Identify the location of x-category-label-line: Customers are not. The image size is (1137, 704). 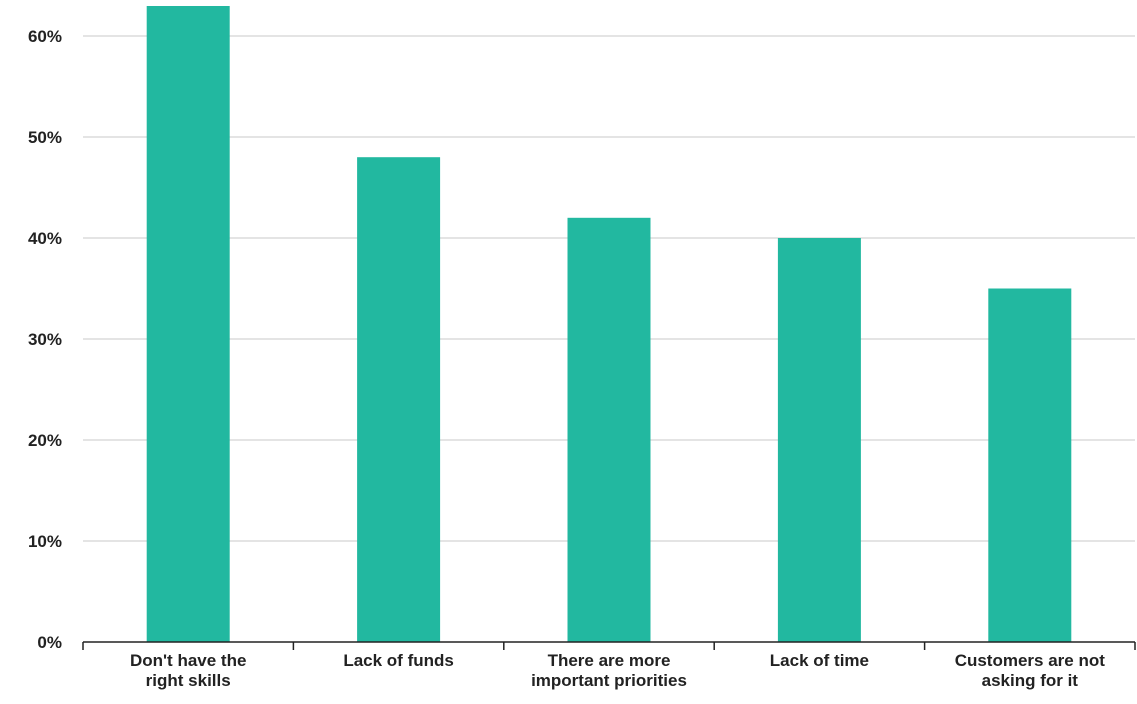
(1030, 660).